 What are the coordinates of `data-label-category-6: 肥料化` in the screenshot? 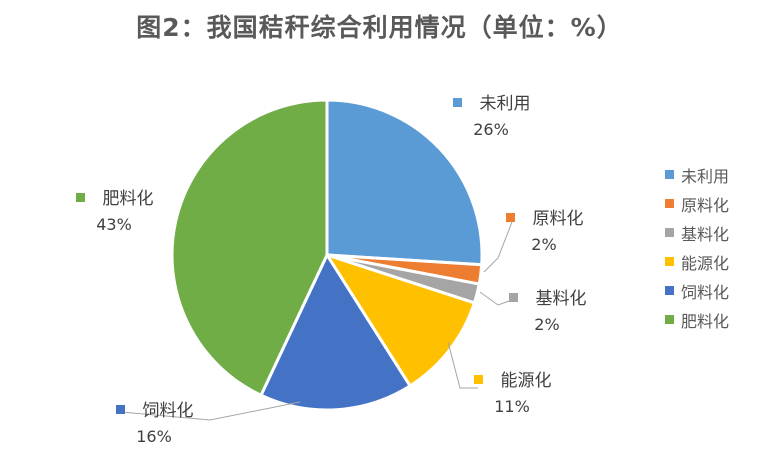 It's located at (128, 199).